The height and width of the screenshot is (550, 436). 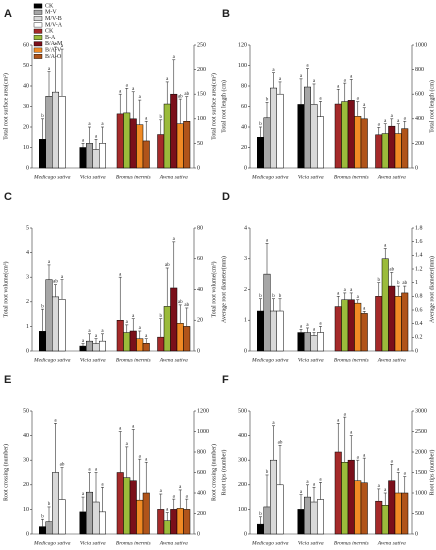 What do you see at coordinates (419, 256) in the screenshot?
I see `y2-tick-label: 1.4` at bounding box center [419, 256].